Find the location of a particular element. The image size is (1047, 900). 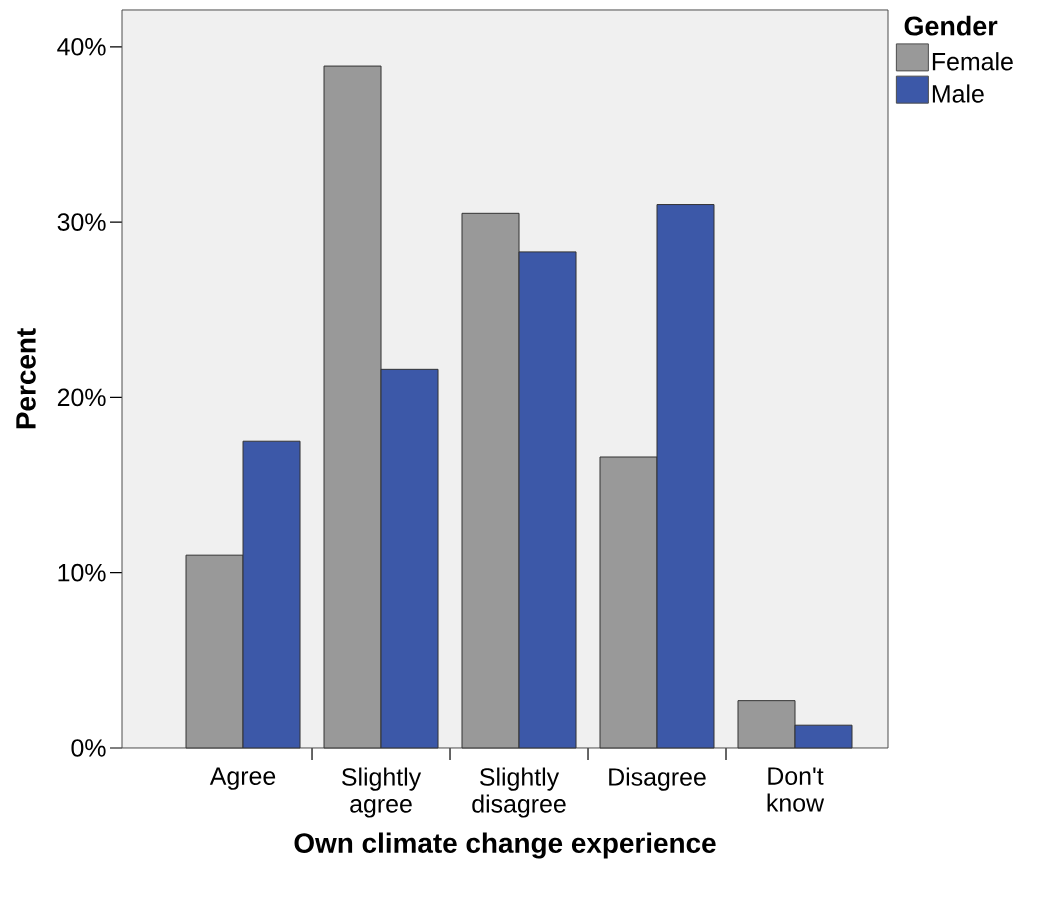

y-tick-label: 20% is located at coordinates (81, 397).